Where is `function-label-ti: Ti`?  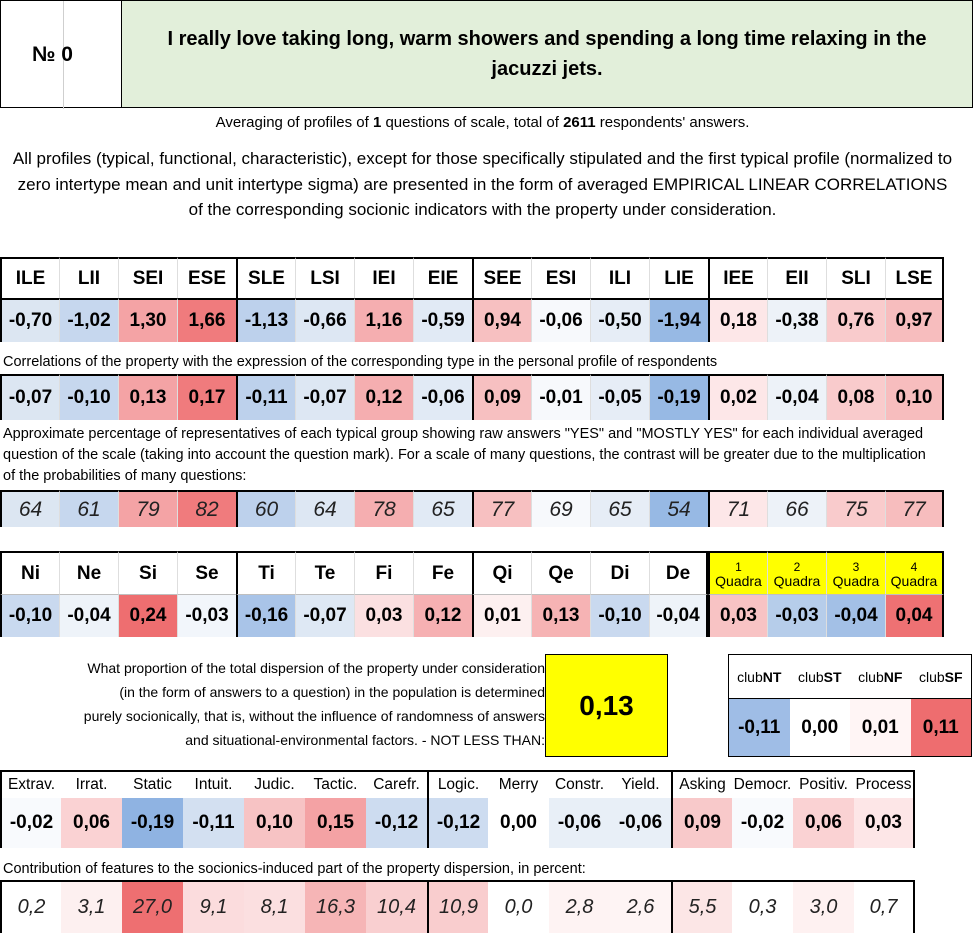 function-label-ti: Ti is located at coordinates (265, 572).